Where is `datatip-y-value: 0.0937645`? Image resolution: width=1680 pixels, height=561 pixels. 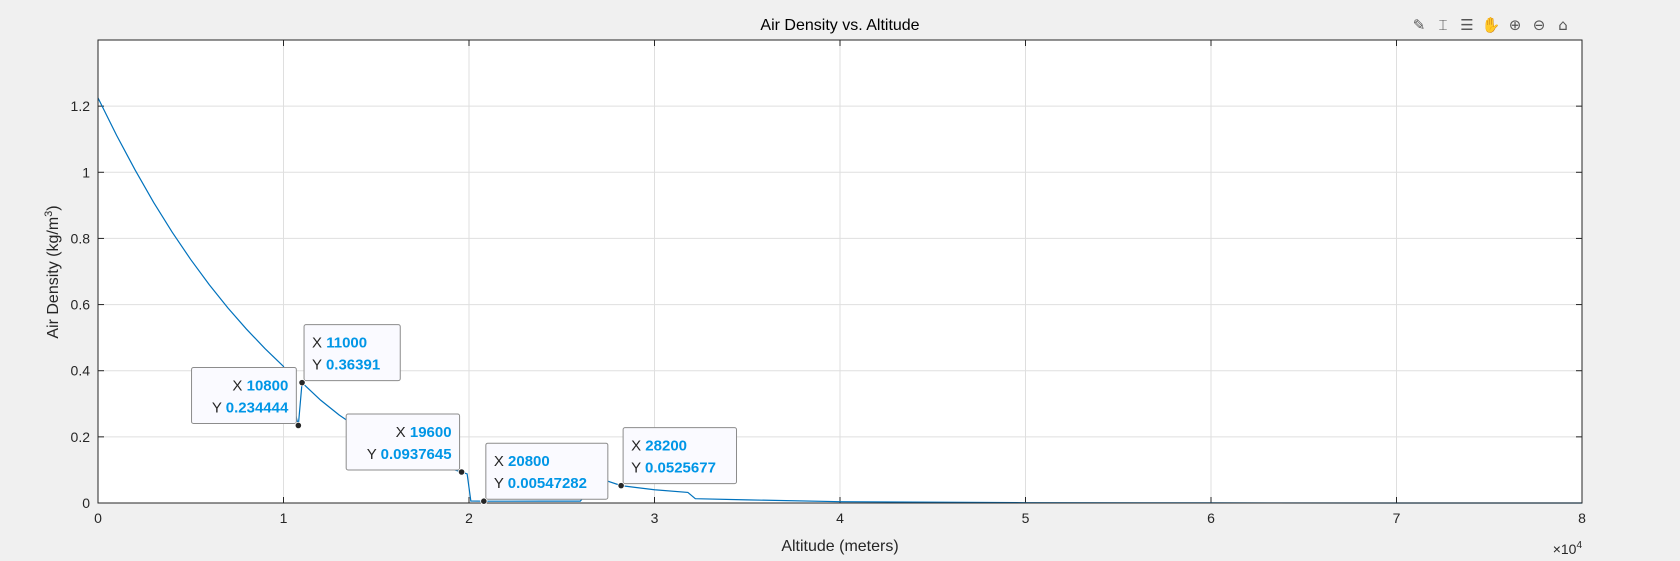 datatip-y-value: 0.0937645 is located at coordinates (416, 454).